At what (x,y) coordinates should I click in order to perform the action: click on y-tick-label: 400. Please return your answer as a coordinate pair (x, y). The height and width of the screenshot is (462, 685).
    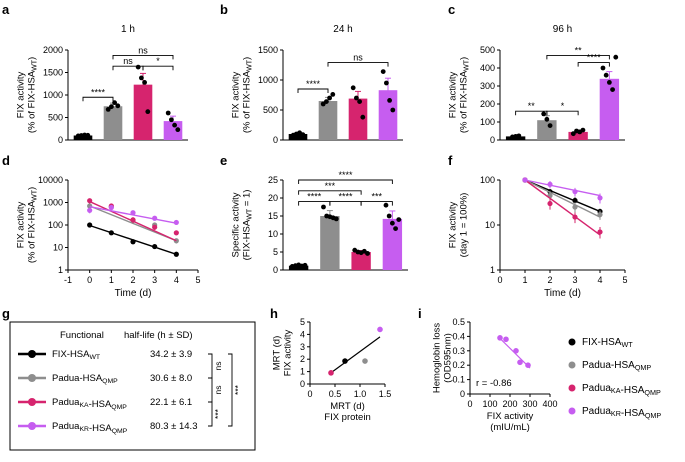
    Looking at the image, I should click on (487, 68).